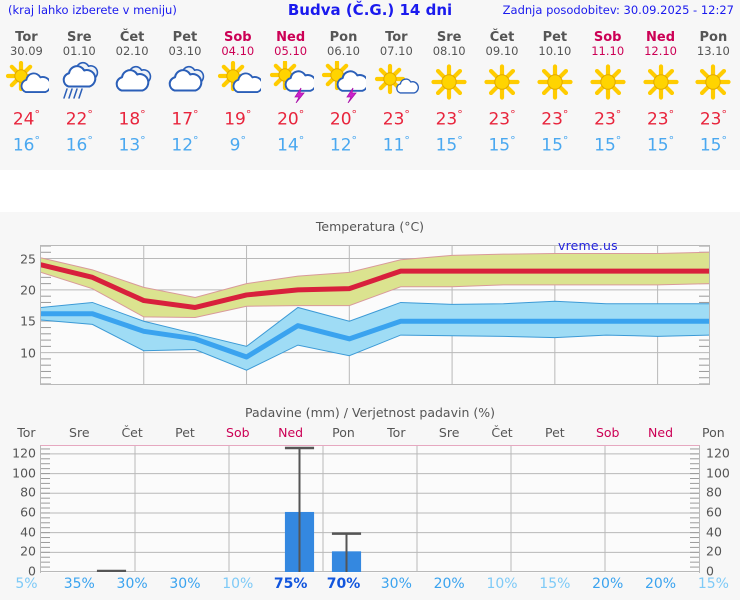 Image resolution: width=740 pixels, height=600 pixels. I want to click on day-column: Čet 09.10 23° 15°, so click(502, 96).